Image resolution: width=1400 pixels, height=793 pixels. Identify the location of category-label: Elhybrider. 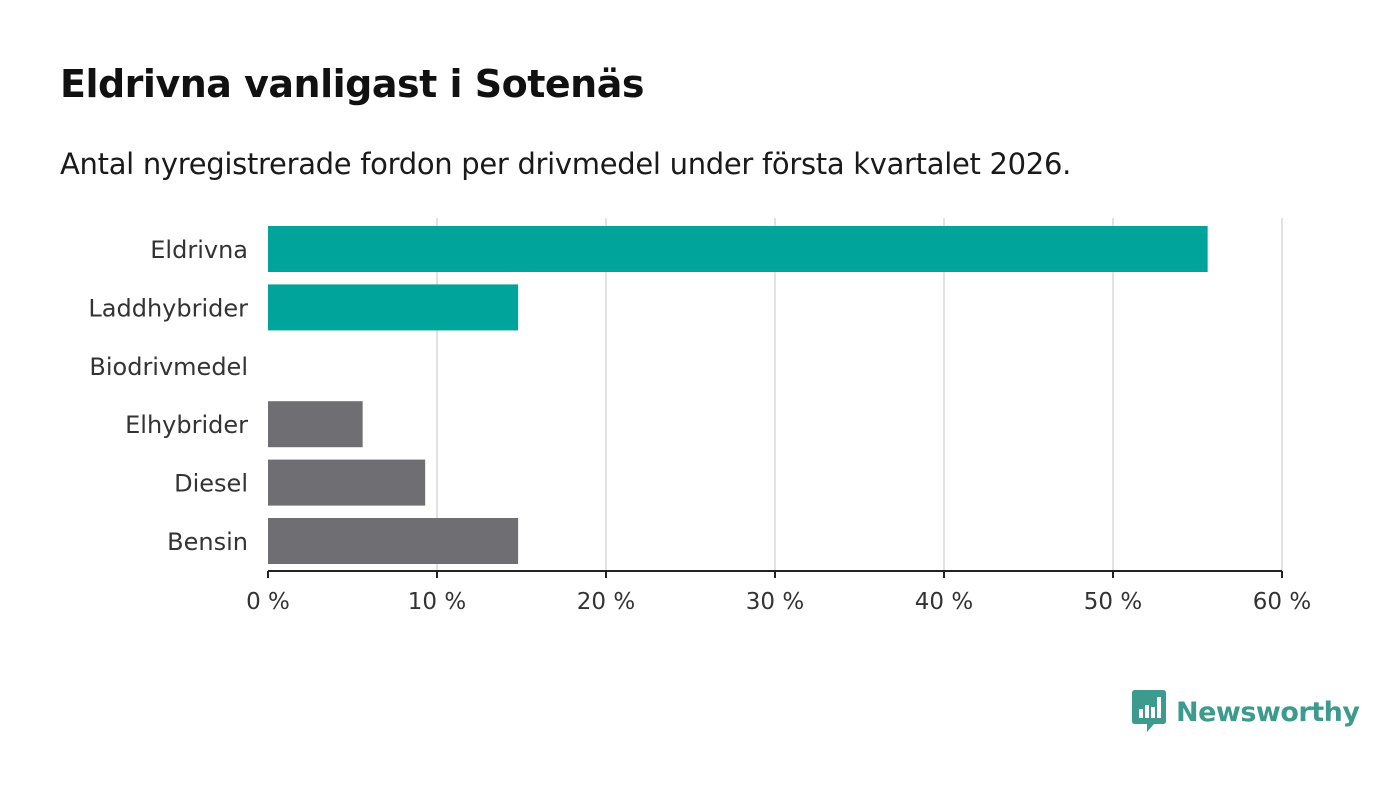
(186, 425).